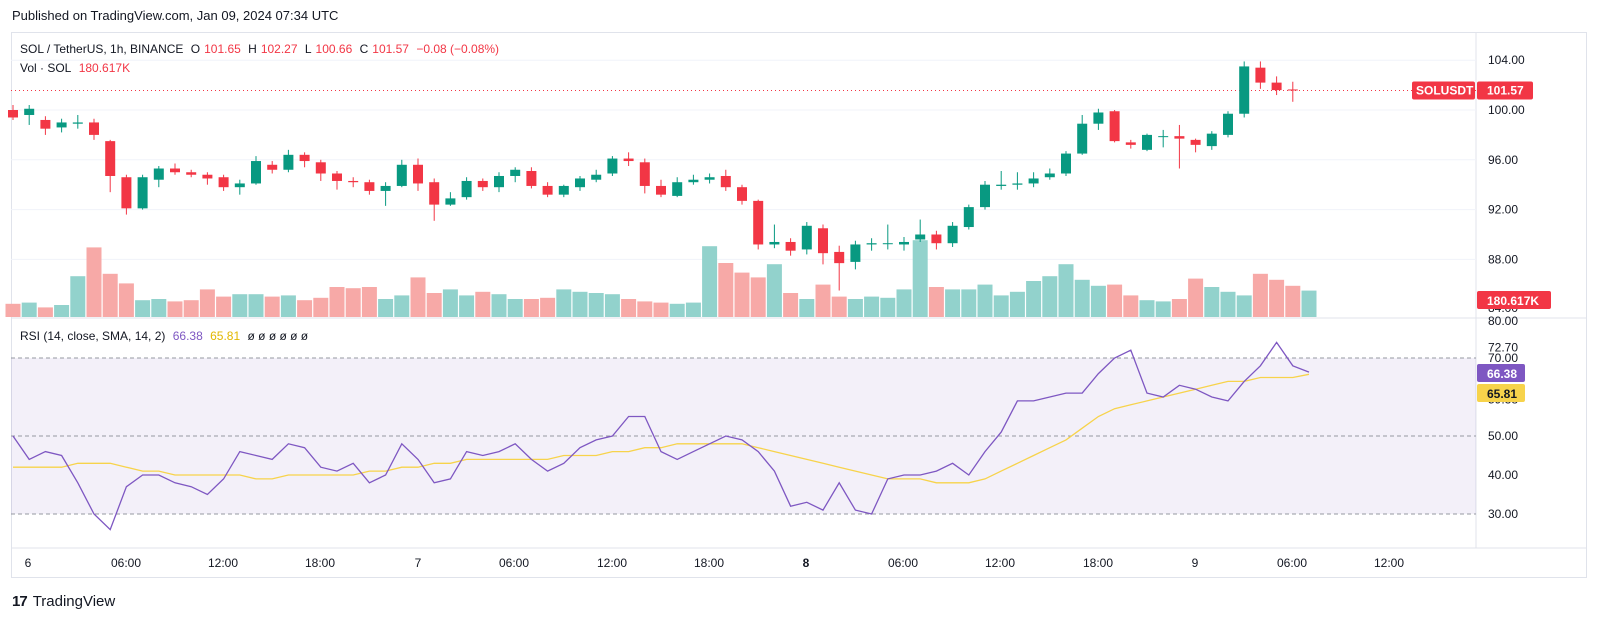 This screenshot has width=1600, height=631. What do you see at coordinates (1503, 514) in the screenshot?
I see `rsi-tick: 30.00` at bounding box center [1503, 514].